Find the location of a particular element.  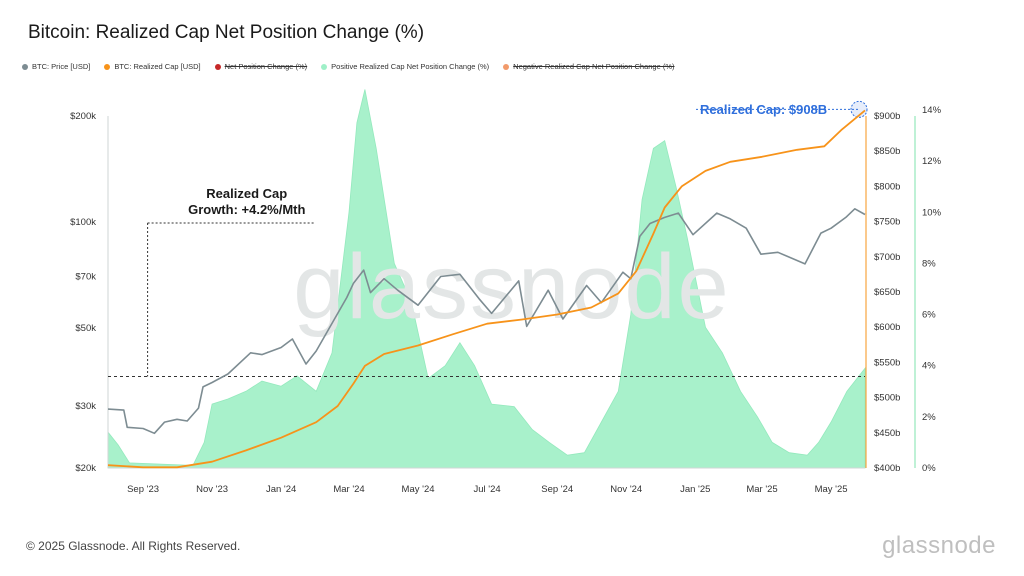

y-right-percent-tick-label: 10% is located at coordinates (932, 212).